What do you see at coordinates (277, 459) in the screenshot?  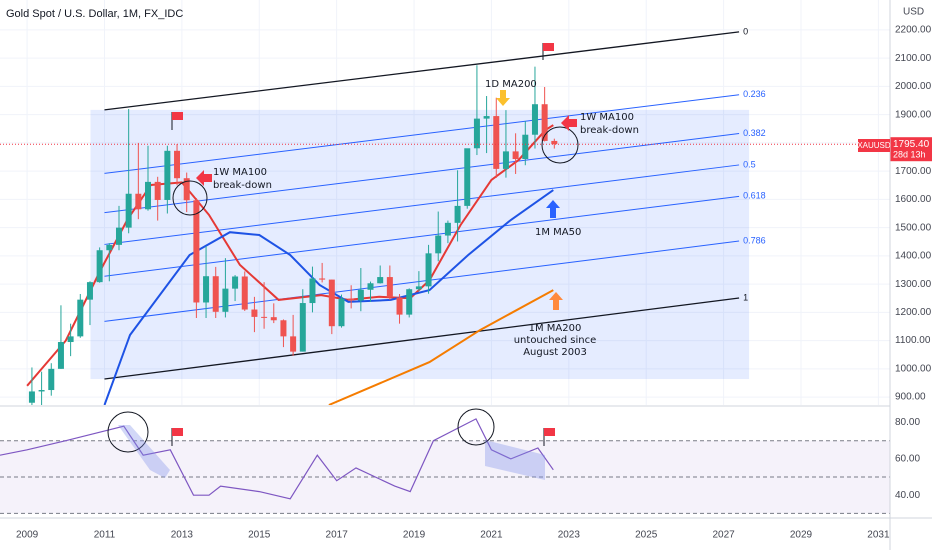 I see `rsi-line` at bounding box center [277, 459].